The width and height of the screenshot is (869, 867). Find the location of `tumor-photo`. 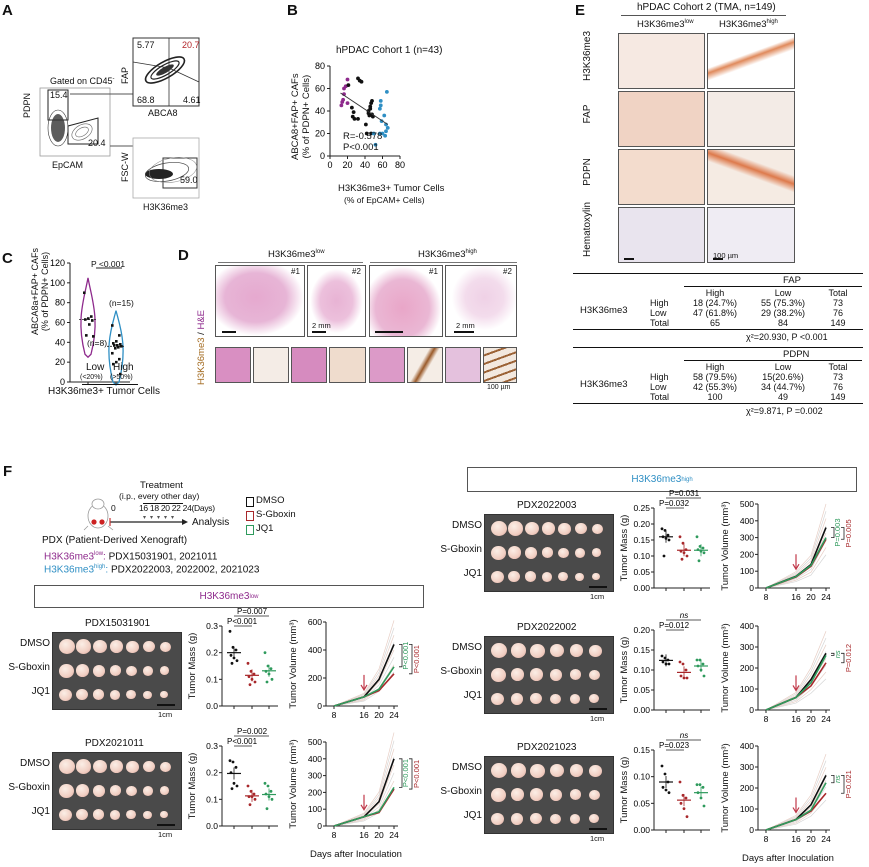

tumor-photo is located at coordinates (117, 791).